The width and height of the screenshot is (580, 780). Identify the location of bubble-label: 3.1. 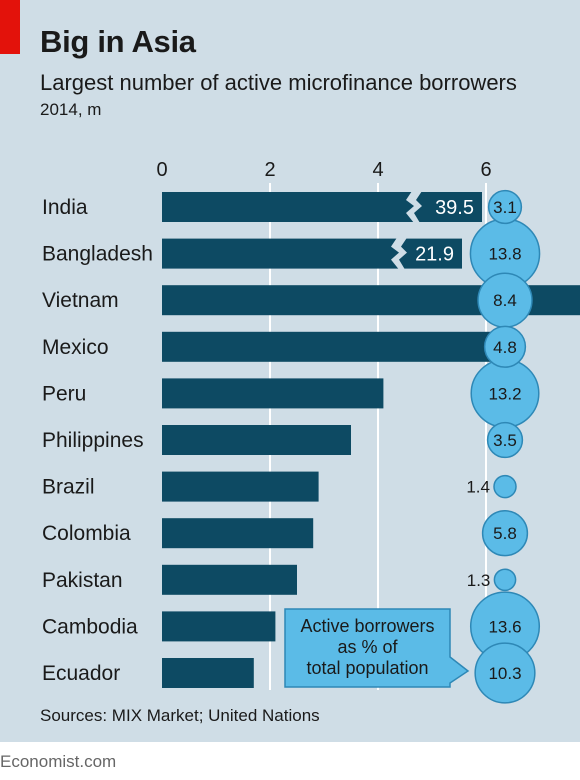
(505, 207).